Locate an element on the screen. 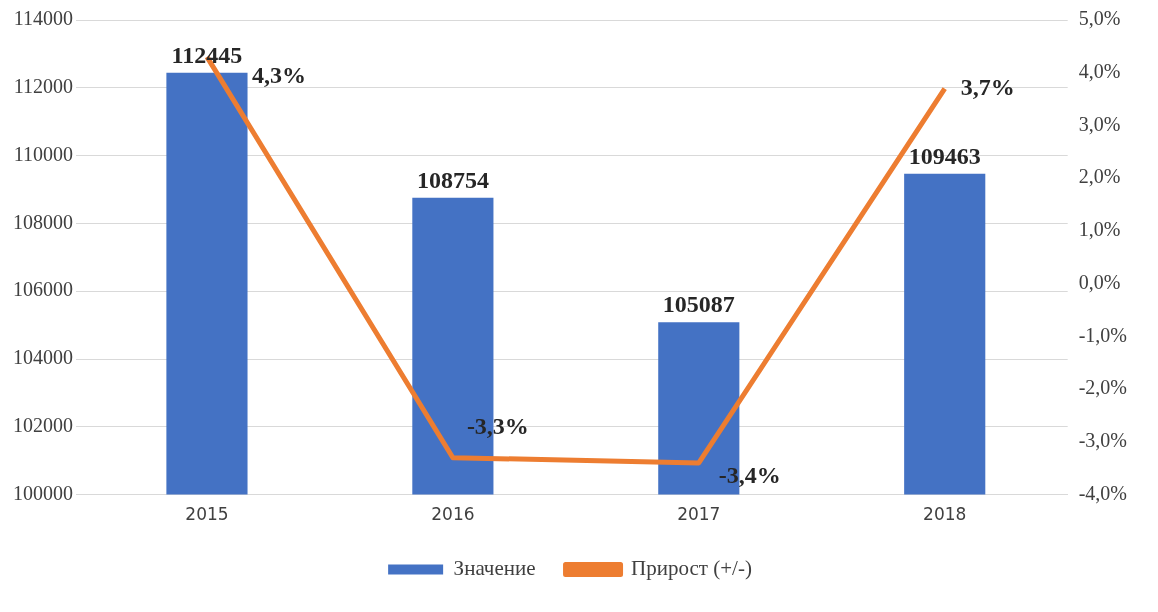  y-tick-label: 108000 is located at coordinates (43, 221).